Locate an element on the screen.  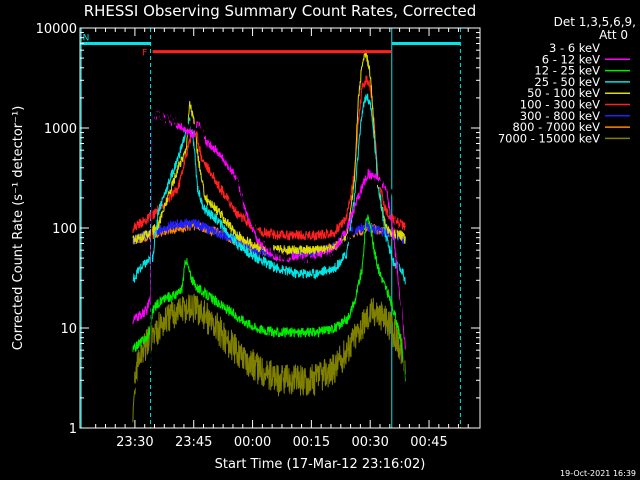
x-tick-label: 00:15 is located at coordinates (311, 442).